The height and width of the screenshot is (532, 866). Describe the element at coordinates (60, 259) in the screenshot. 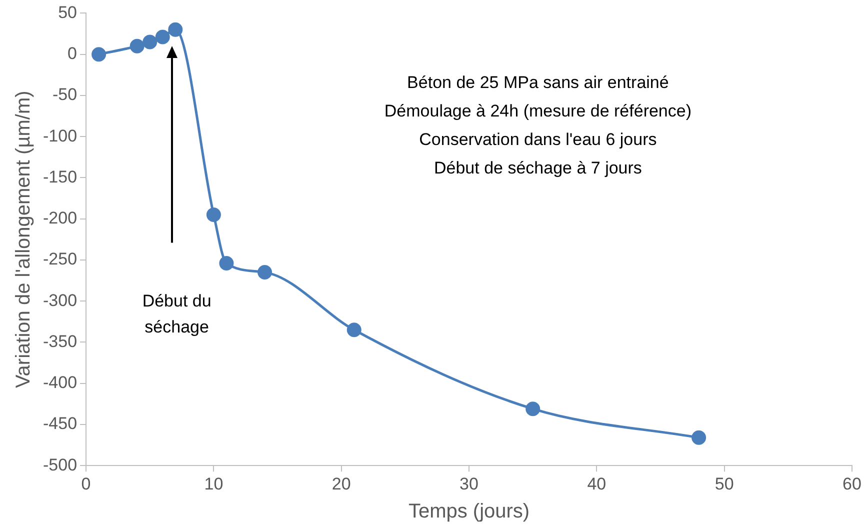

I see `y-tick-label: -250` at that location.